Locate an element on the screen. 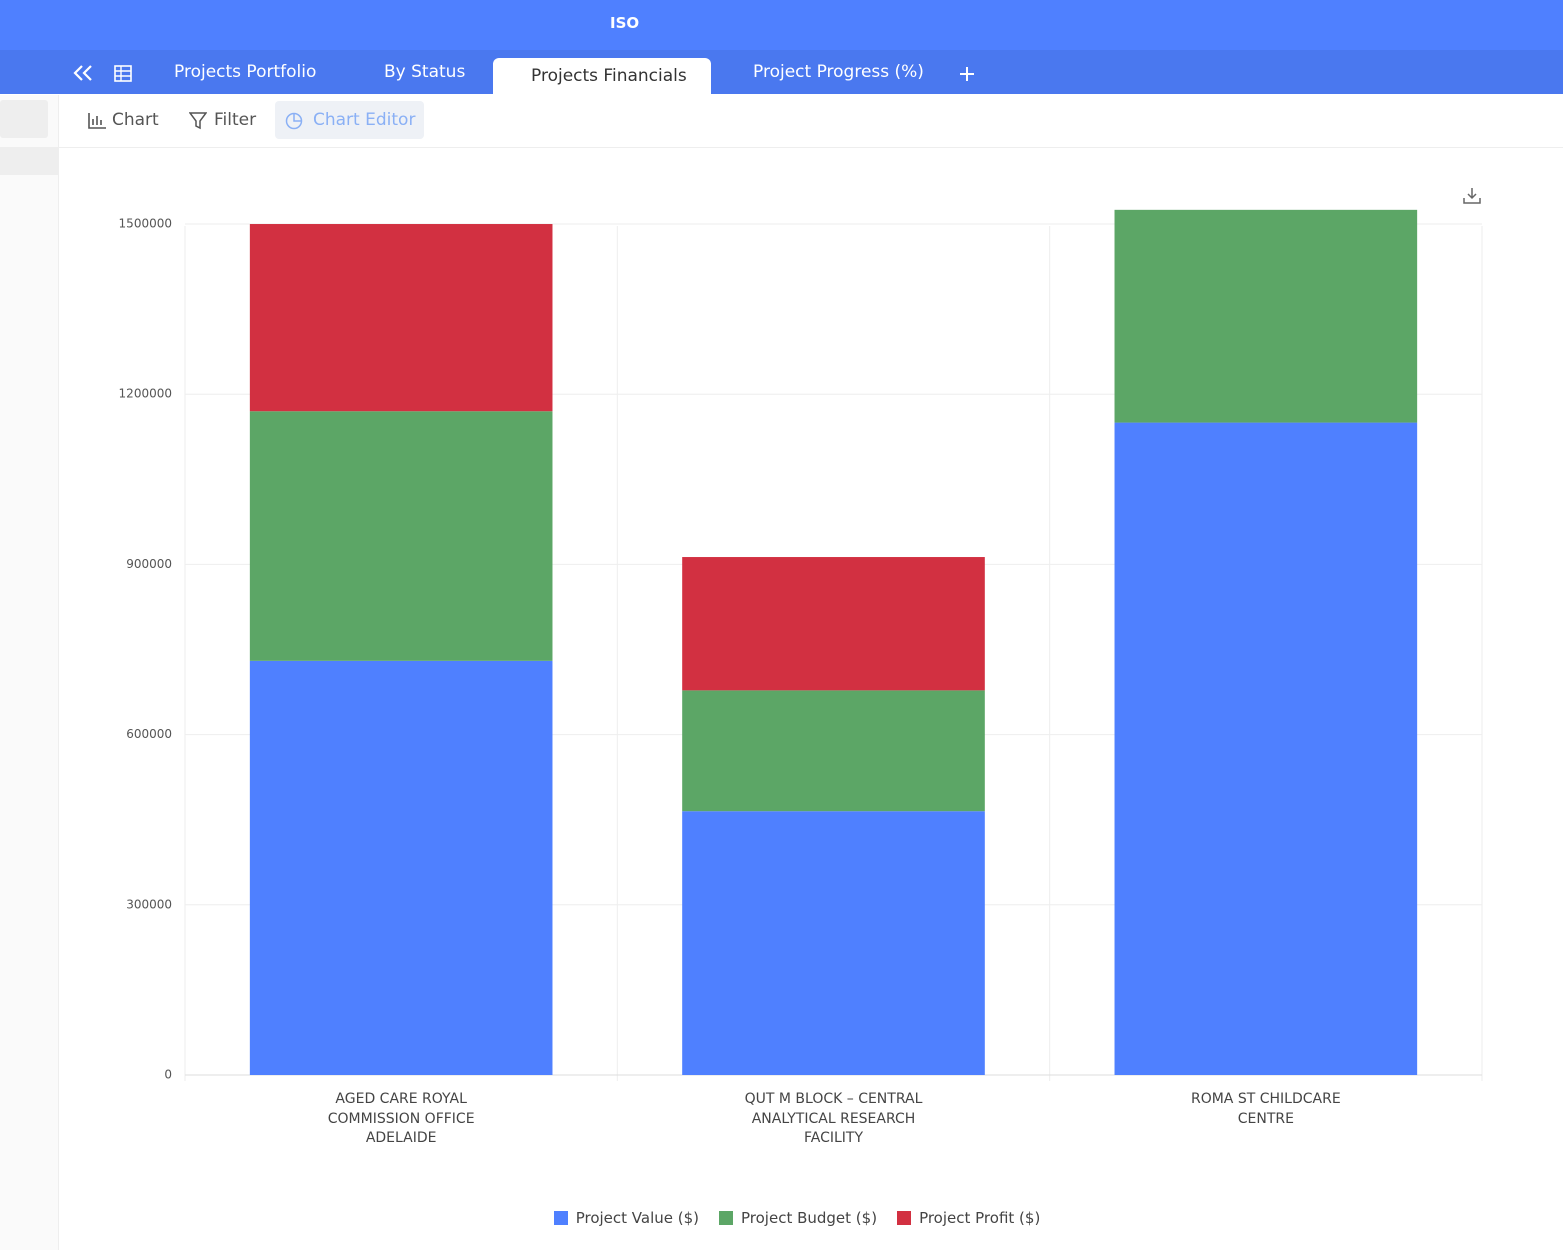  tab: Projects Portfolio is located at coordinates (245, 72).